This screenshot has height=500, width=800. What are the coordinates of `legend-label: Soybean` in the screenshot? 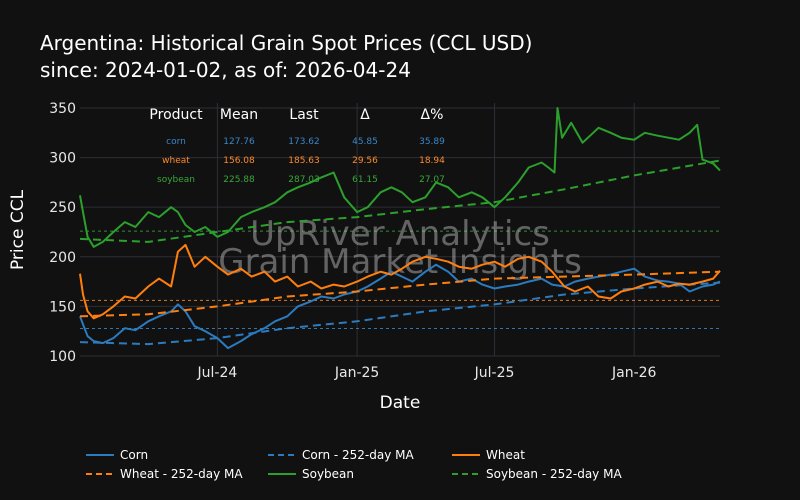 It's located at (328, 474).